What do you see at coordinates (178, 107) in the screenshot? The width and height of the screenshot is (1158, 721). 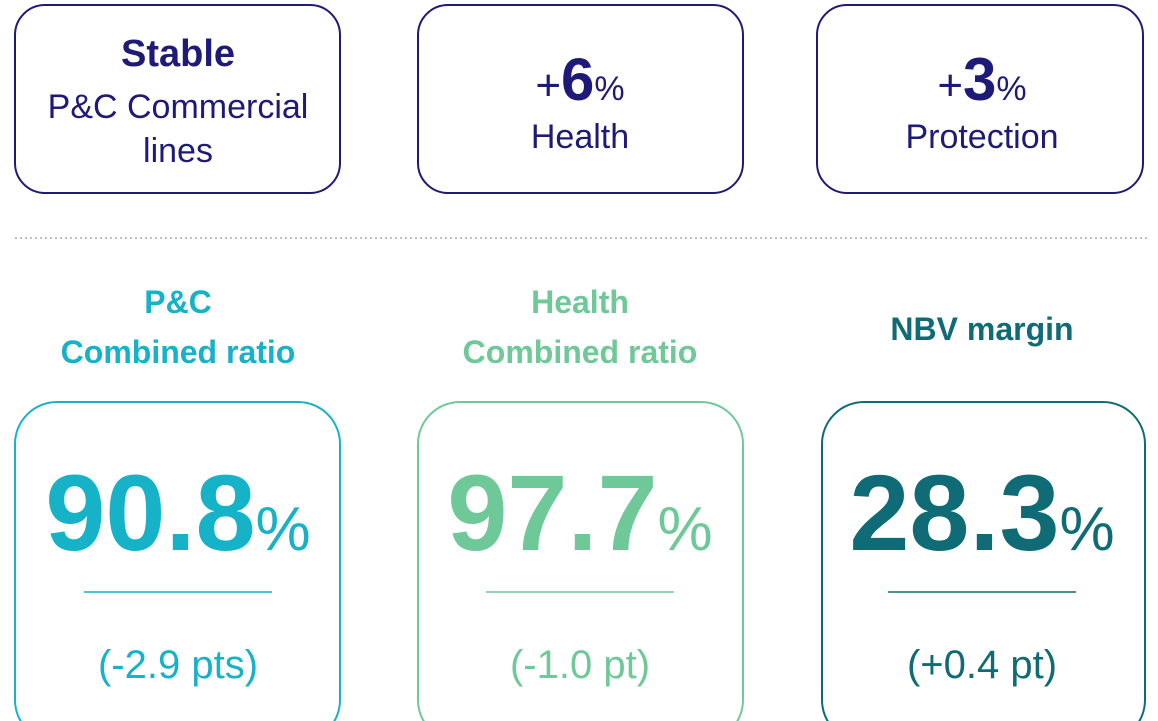 I see `card-label: P&C Commercial` at bounding box center [178, 107].